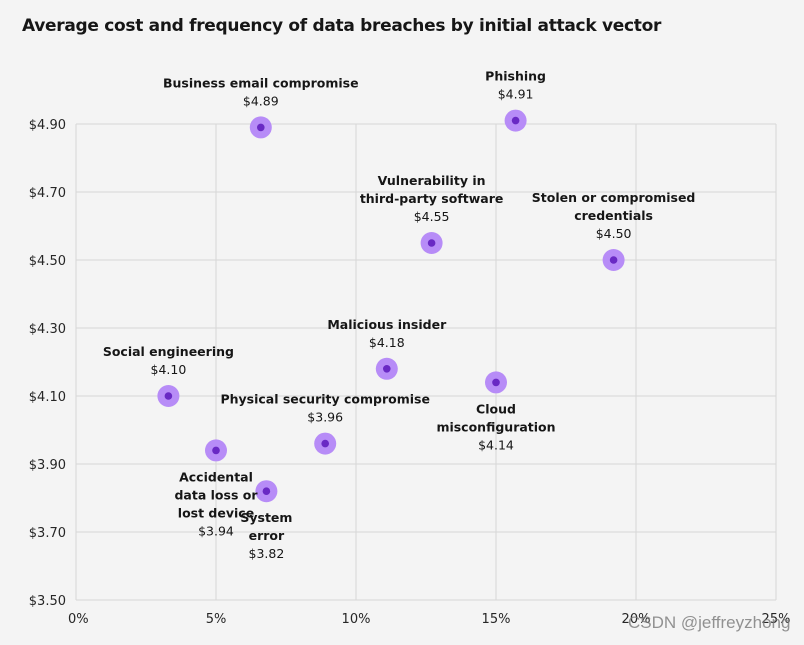  Describe the element at coordinates (47, 465) in the screenshot. I see `y-tick-label: $3.90` at that location.